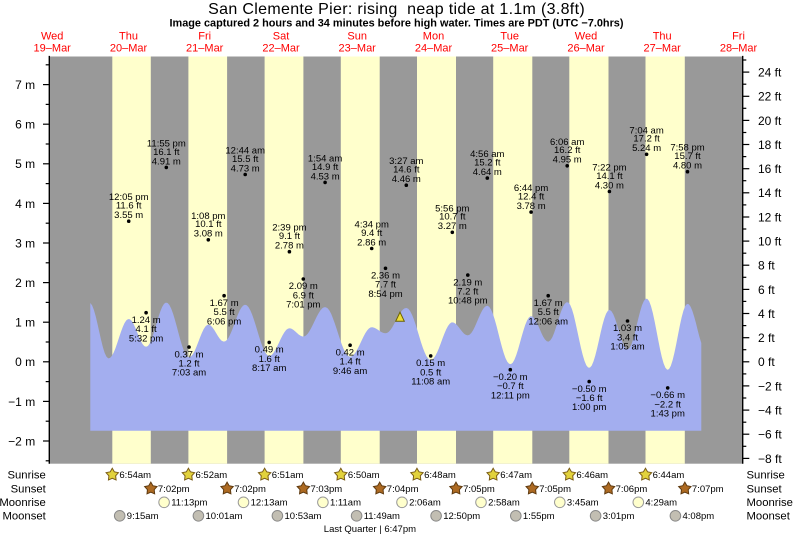 The height and width of the screenshot is (538, 793). What do you see at coordinates (406, 161) in the screenshot?
I see `svg-text: 3:27 am` at bounding box center [406, 161].